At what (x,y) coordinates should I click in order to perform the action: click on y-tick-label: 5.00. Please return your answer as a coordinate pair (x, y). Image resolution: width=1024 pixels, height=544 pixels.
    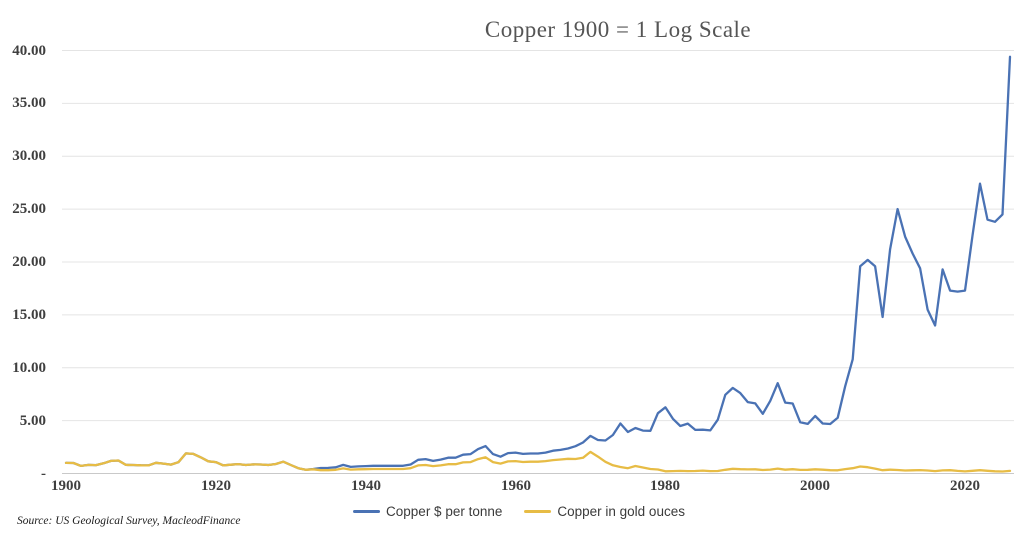
    Looking at the image, I should click on (32, 421).